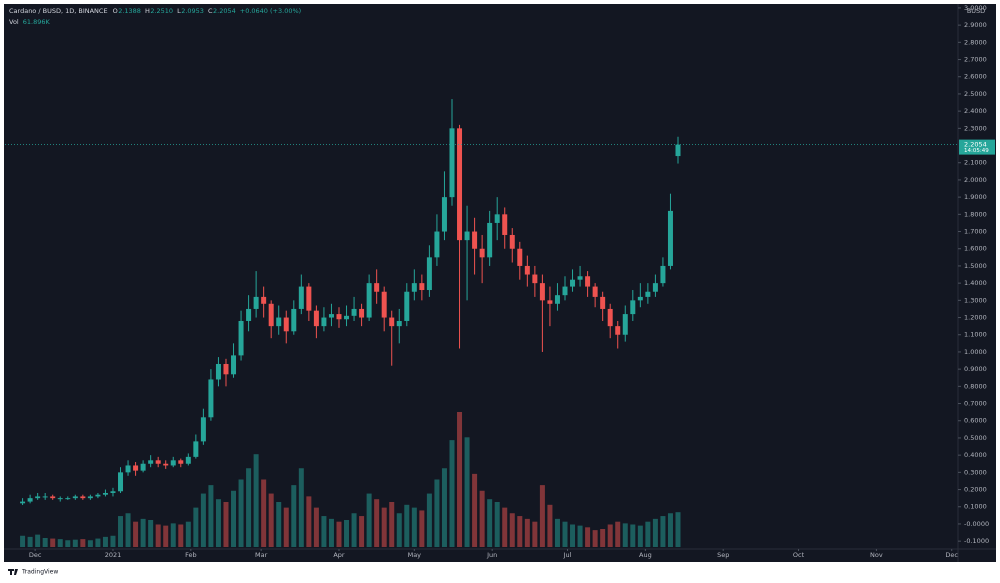 Image resolution: width=1000 pixels, height=583 pixels. I want to click on y-tick-label: 3.0000, so click(975, 8).